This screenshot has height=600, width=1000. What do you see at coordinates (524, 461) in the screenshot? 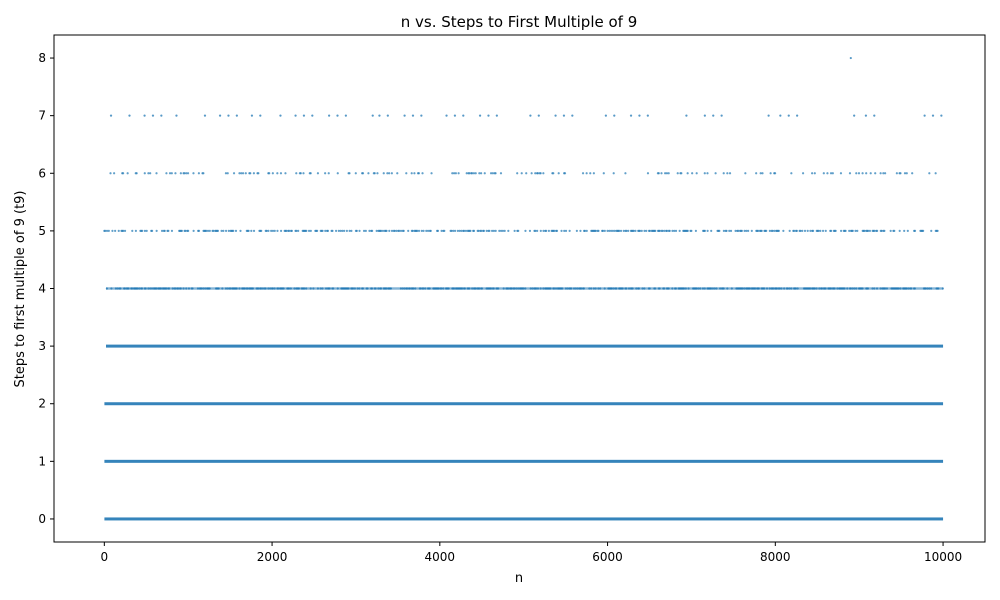
I see `data-point-cluster` at bounding box center [524, 461].